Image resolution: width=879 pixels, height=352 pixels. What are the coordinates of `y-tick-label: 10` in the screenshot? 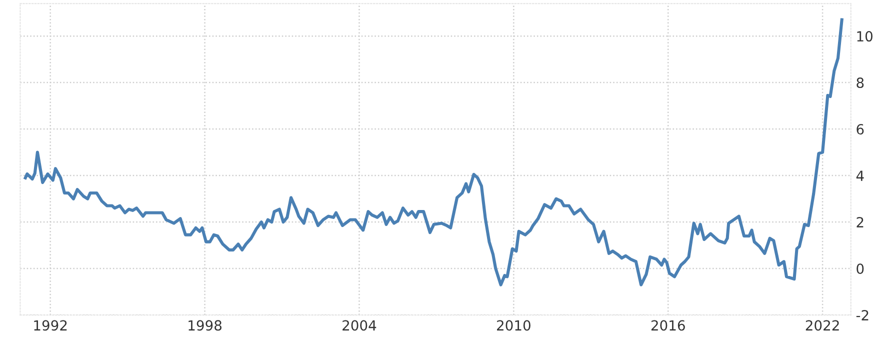 It's located at (864, 36).